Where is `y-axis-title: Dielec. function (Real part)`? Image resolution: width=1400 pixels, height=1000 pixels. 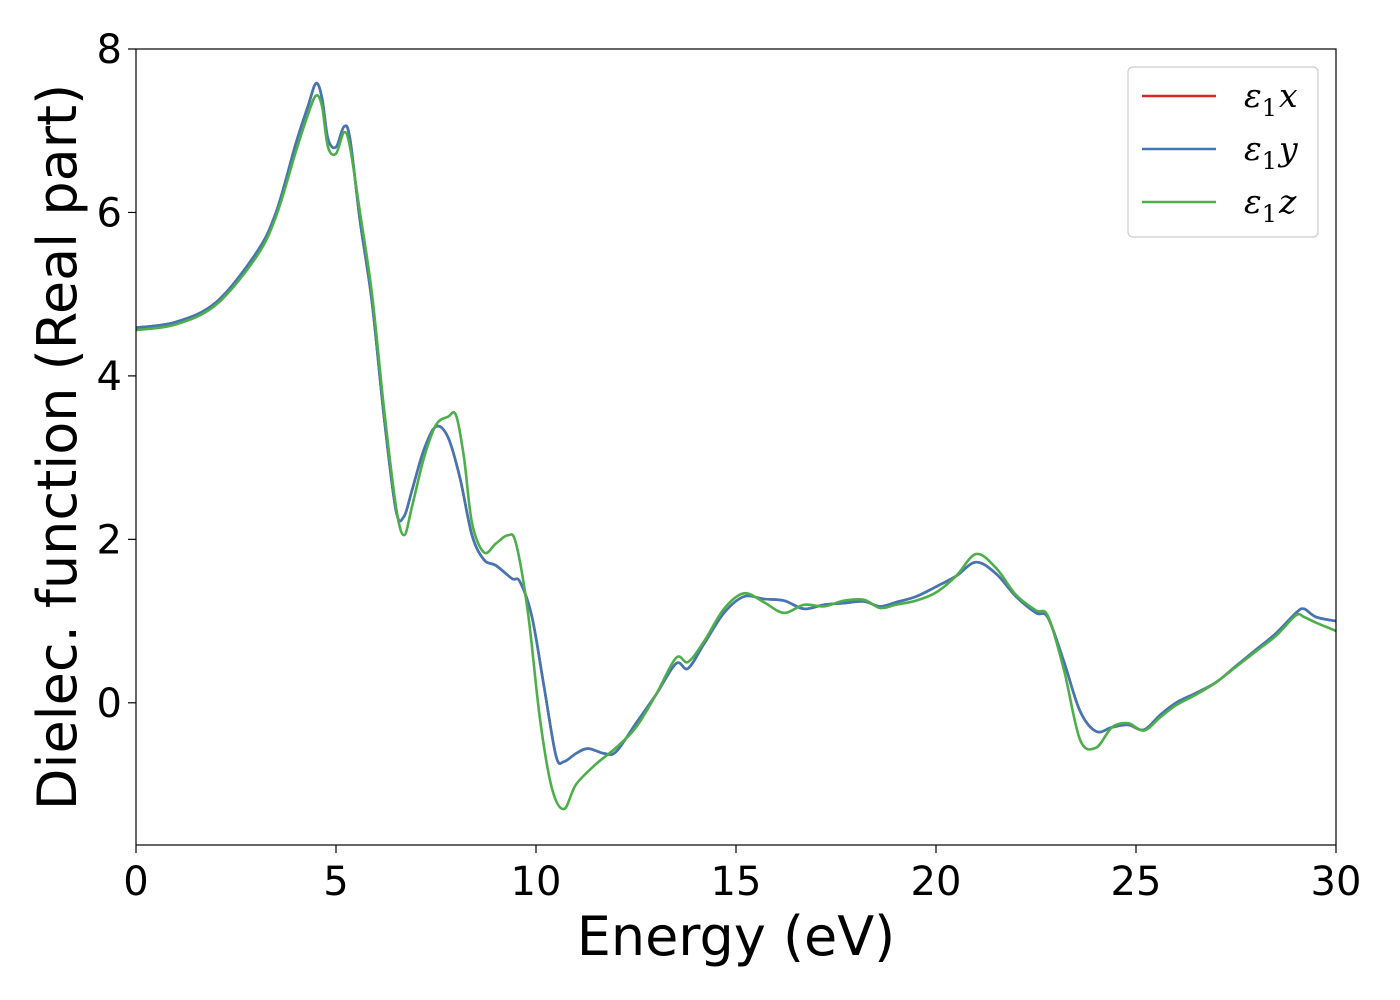
y-axis-title: Dielec. function (Real part) is located at coordinates (57, 447).